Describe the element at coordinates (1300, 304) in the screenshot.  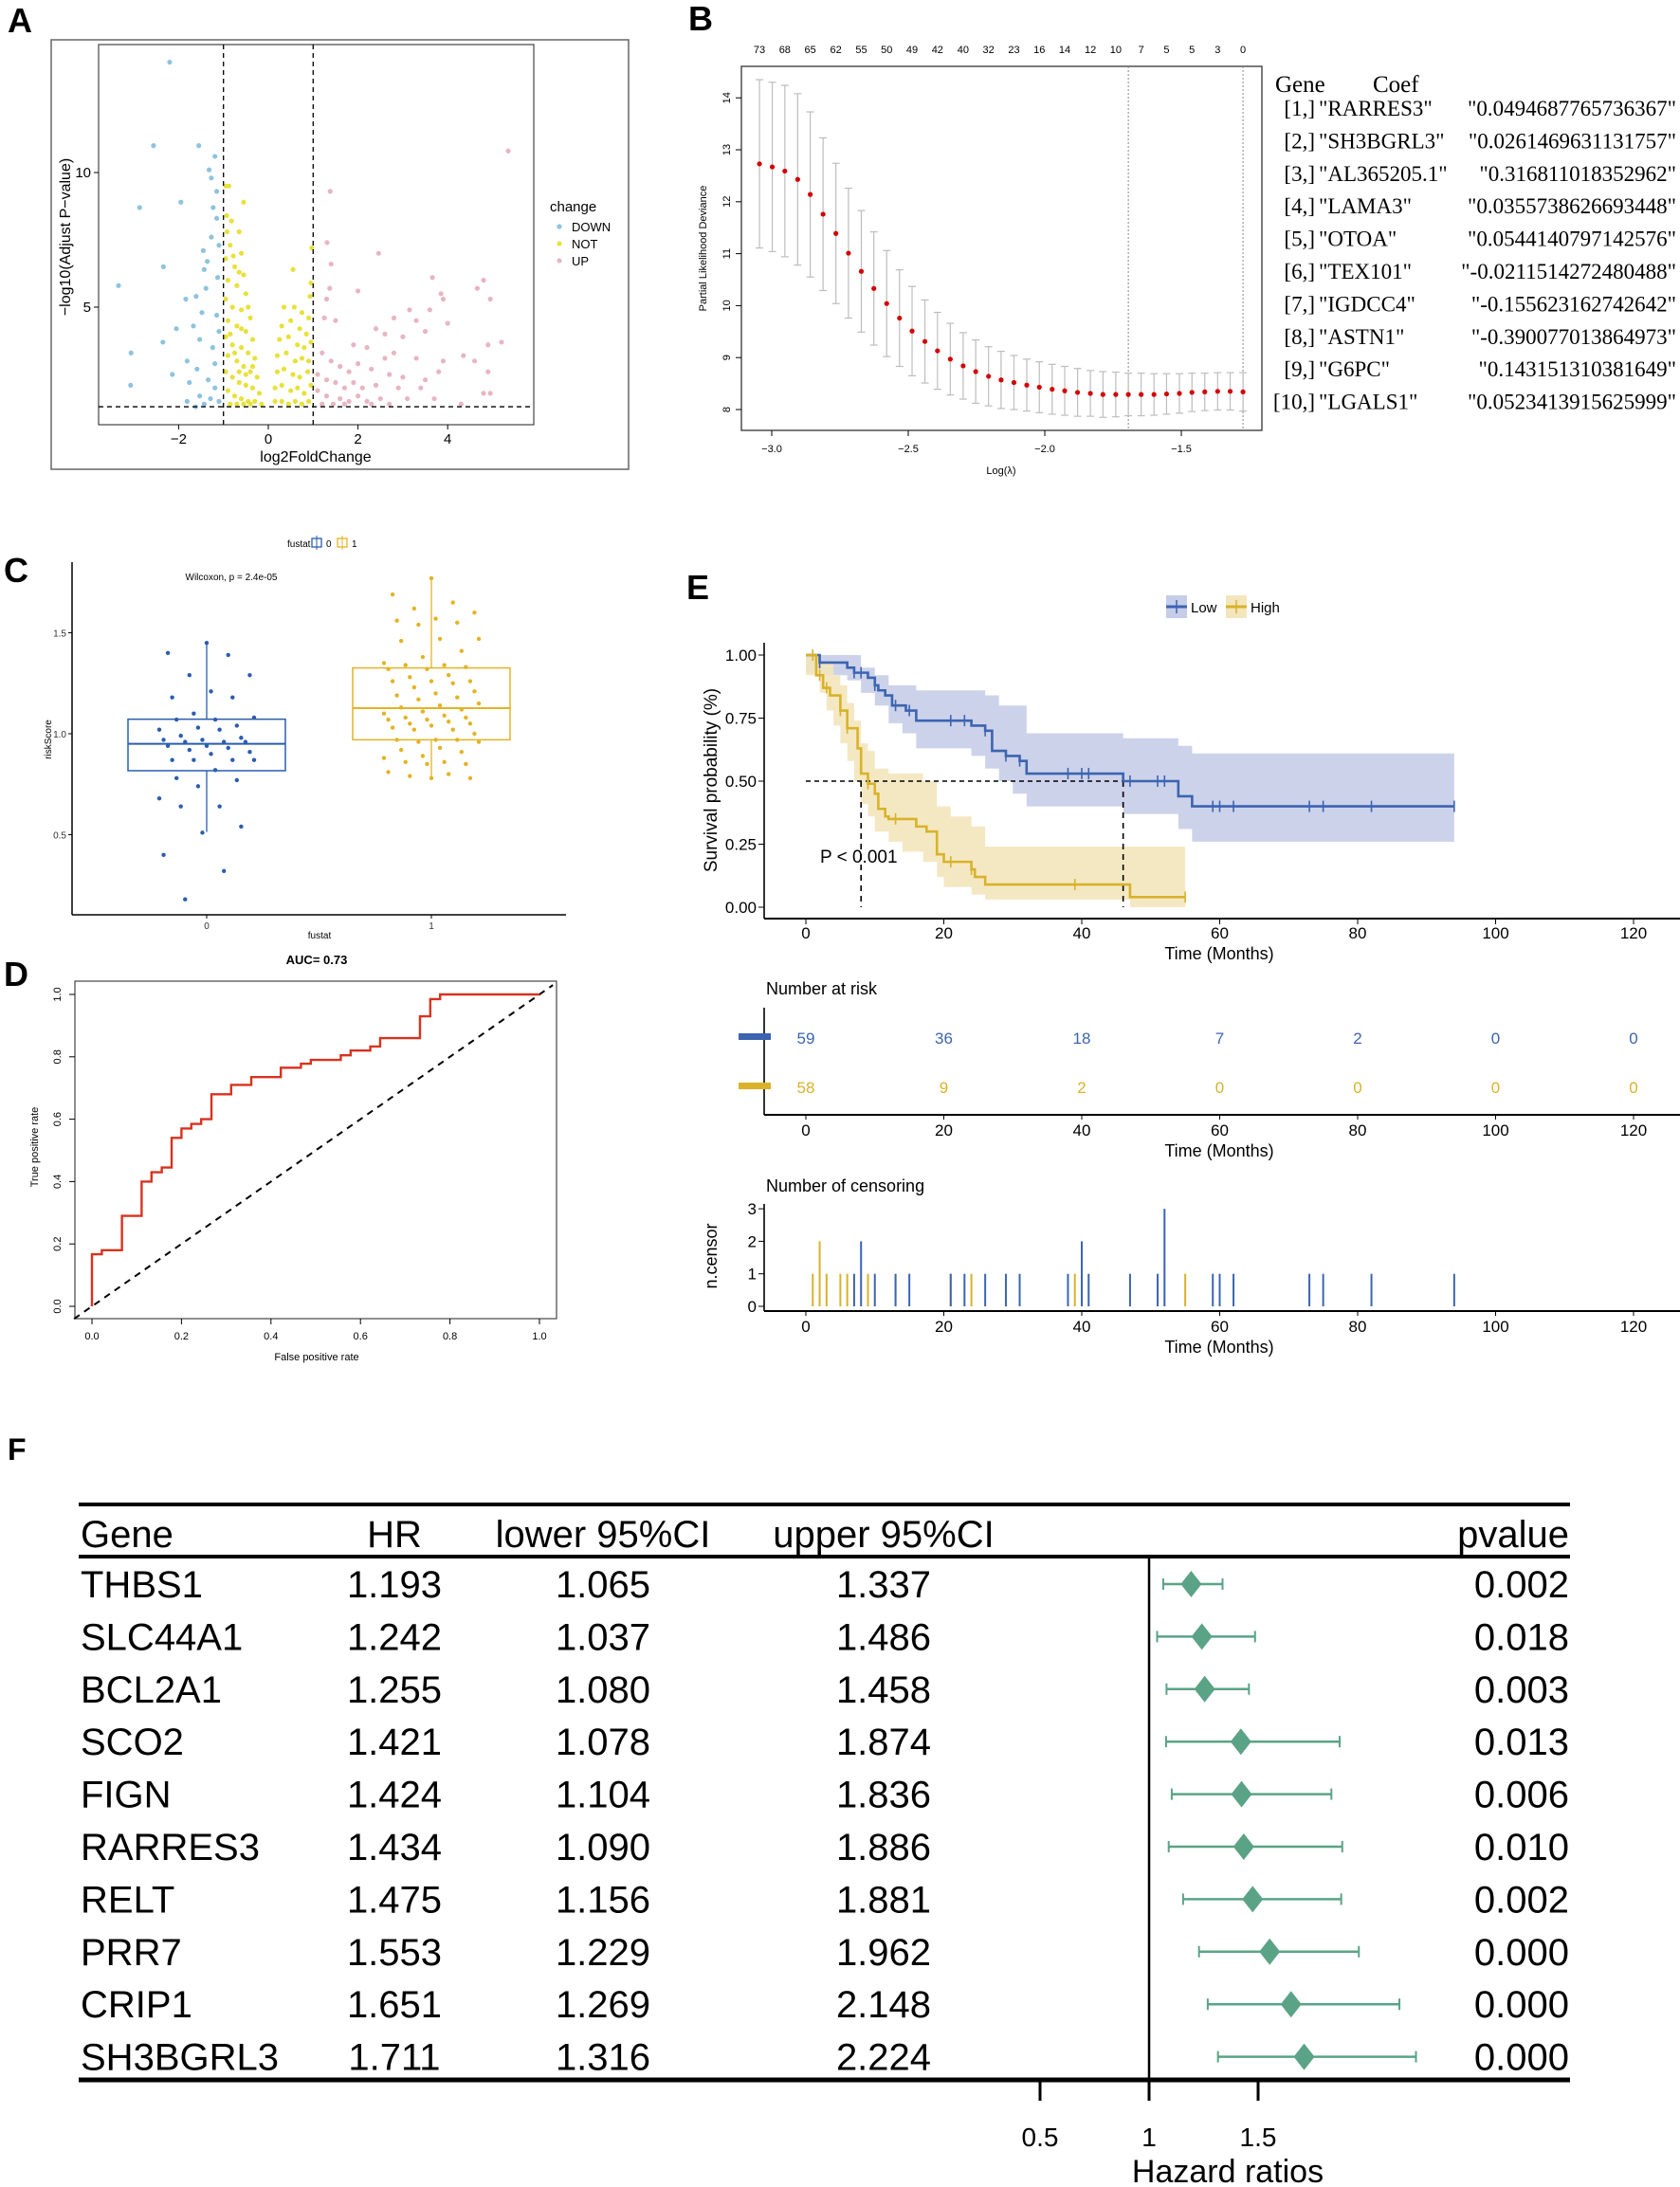
I see `coef-row-index: [7,]` at that location.